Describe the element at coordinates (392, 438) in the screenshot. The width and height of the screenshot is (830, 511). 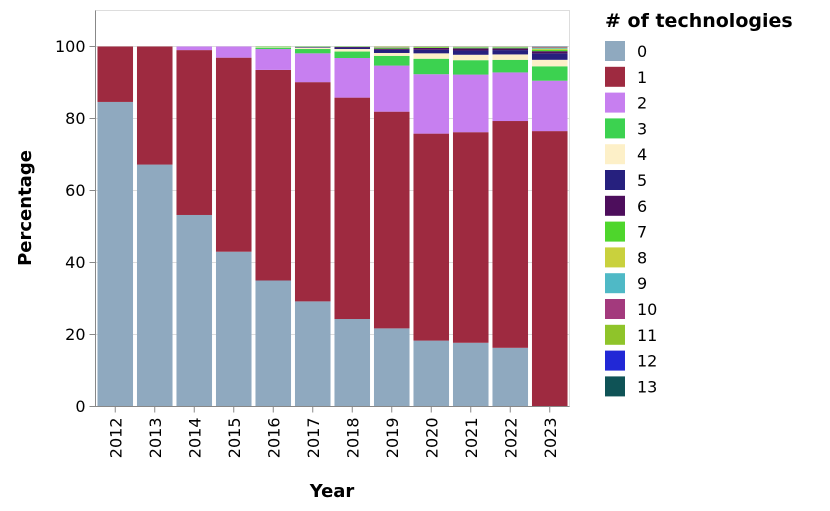
I see `x-tick-label: 2019` at that location.